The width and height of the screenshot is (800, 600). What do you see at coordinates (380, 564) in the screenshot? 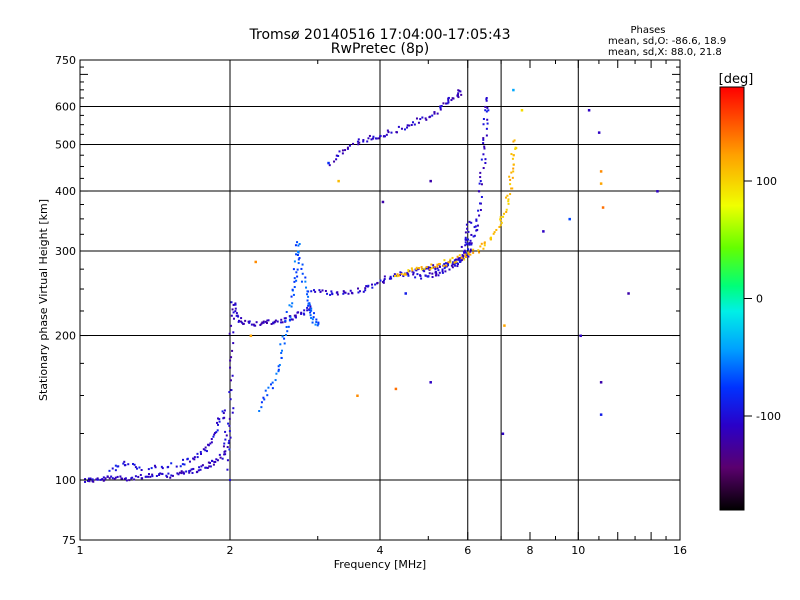
I see `x-axis-label: Frequency [MHz]` at bounding box center [380, 564].